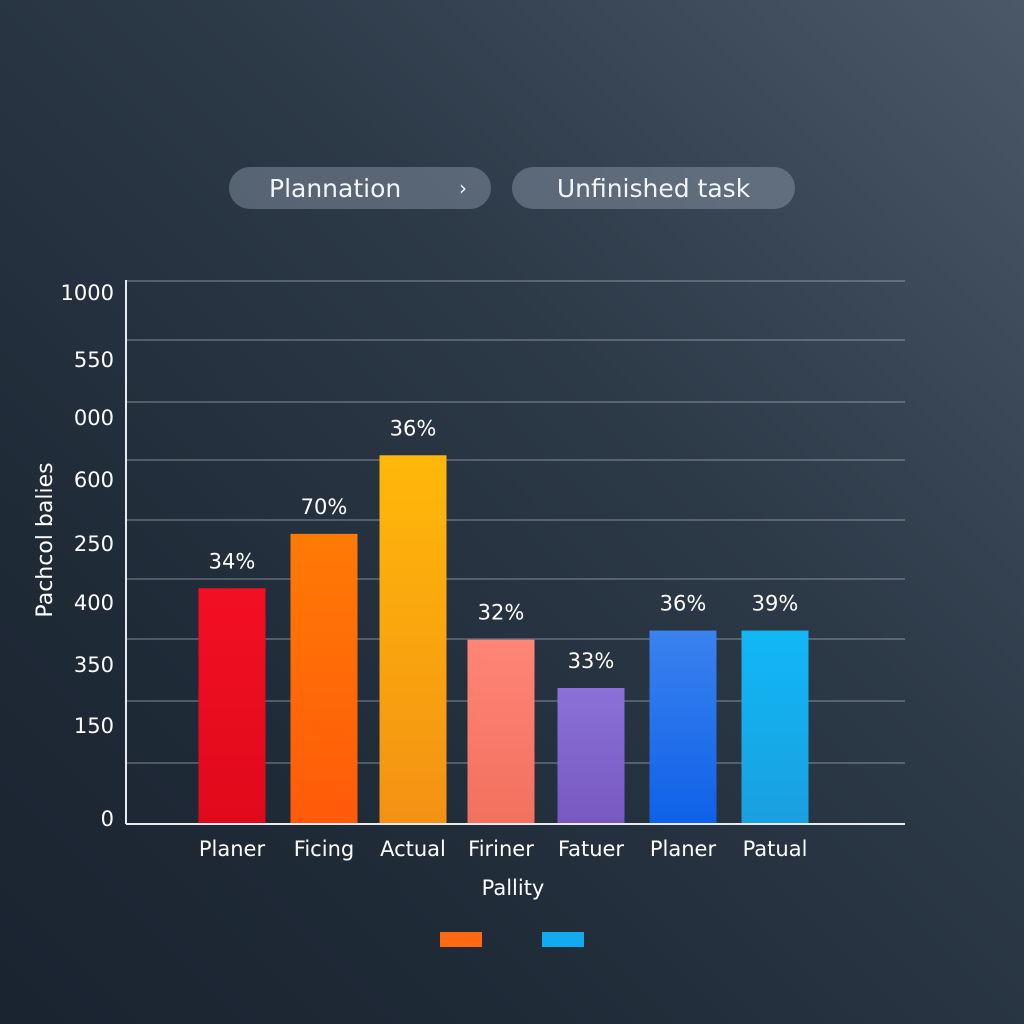 The image size is (1024, 1024). I want to click on y-tick-label: 150, so click(94, 726).